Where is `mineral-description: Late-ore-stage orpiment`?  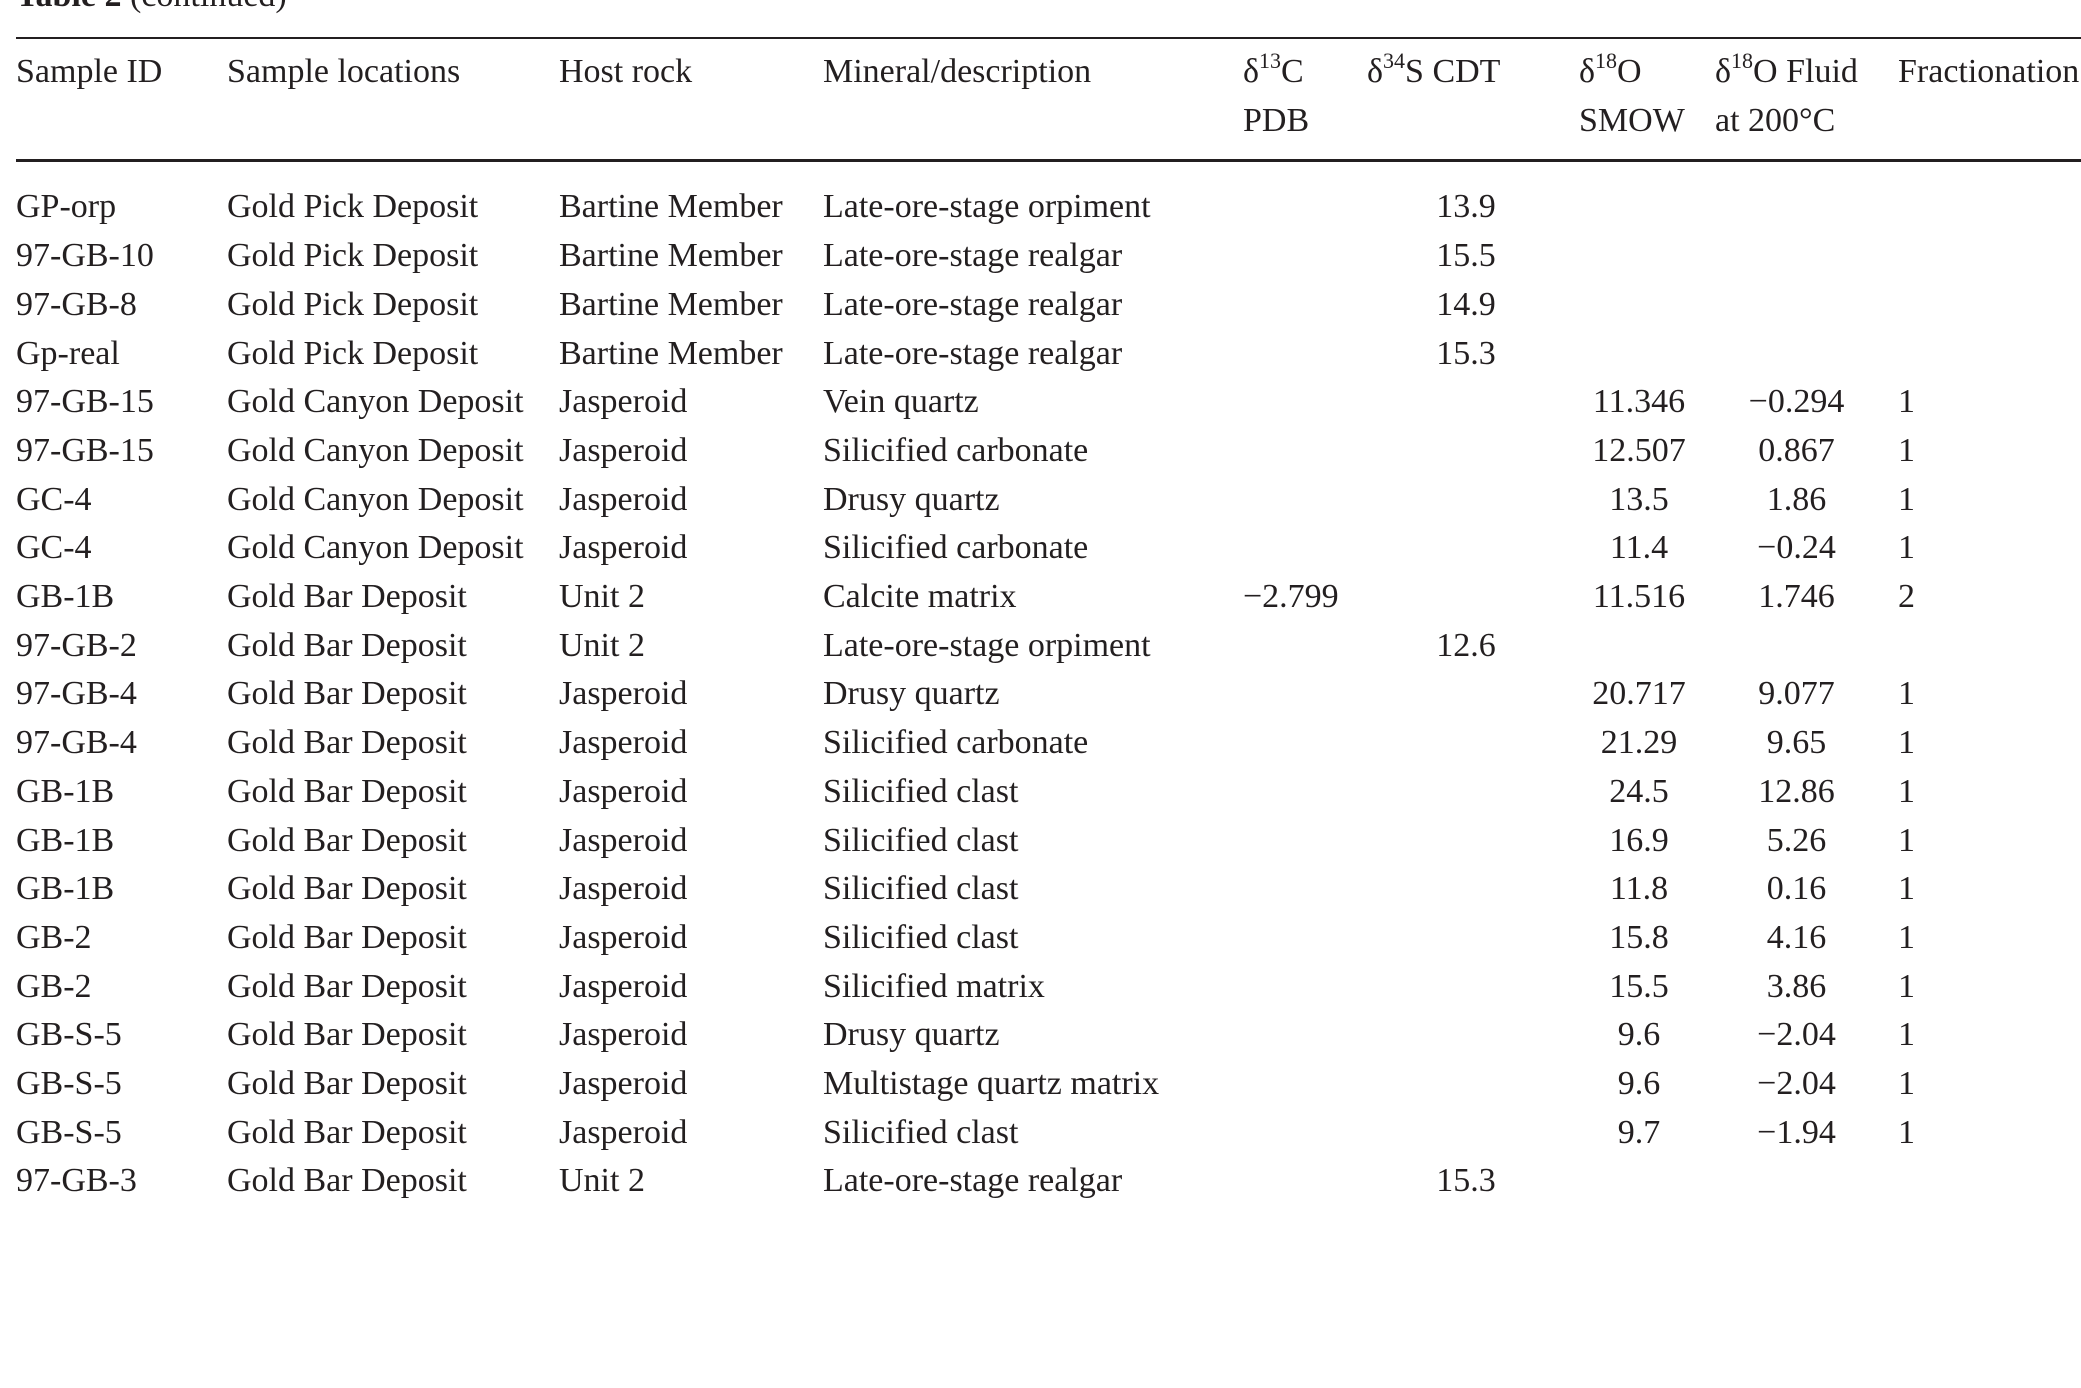
mineral-description: Late-ore-stage orpiment is located at coordinates (987, 207).